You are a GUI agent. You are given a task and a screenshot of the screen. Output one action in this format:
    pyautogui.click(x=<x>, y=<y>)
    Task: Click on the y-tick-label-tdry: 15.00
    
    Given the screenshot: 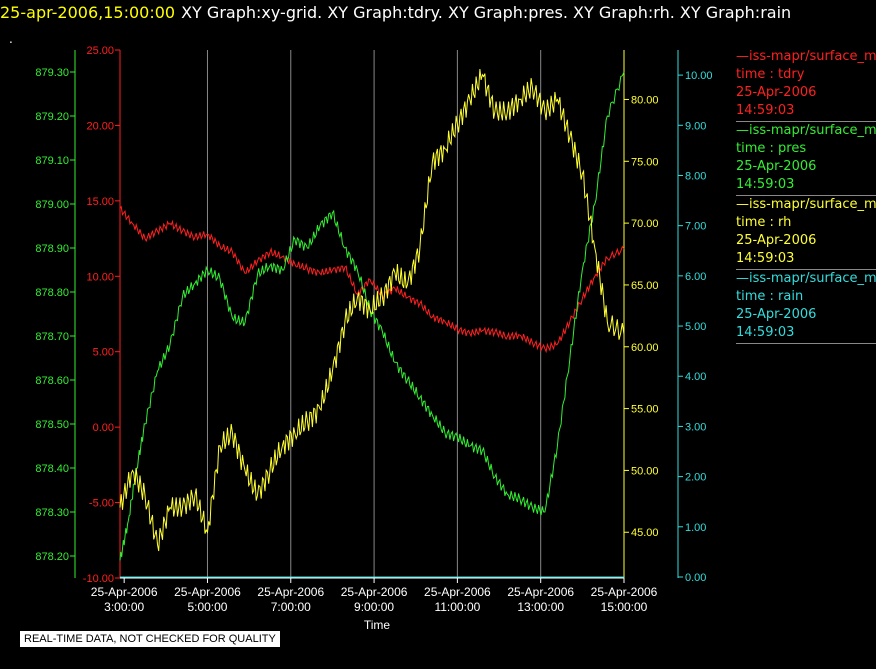 What is the action you would take?
    pyautogui.click(x=100, y=202)
    